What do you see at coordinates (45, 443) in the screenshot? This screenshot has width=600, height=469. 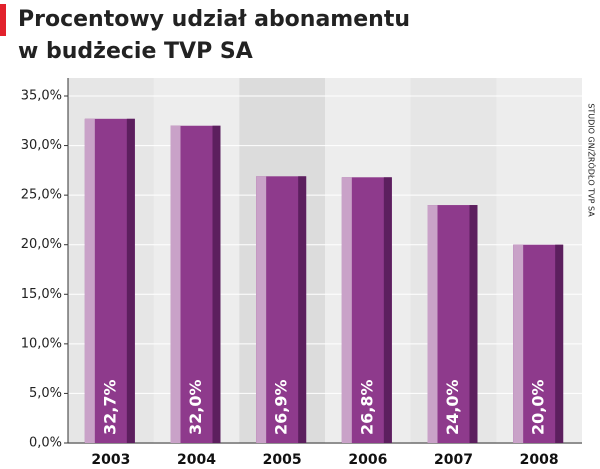 I see `y-tick-label: 0,0%` at bounding box center [45, 443].